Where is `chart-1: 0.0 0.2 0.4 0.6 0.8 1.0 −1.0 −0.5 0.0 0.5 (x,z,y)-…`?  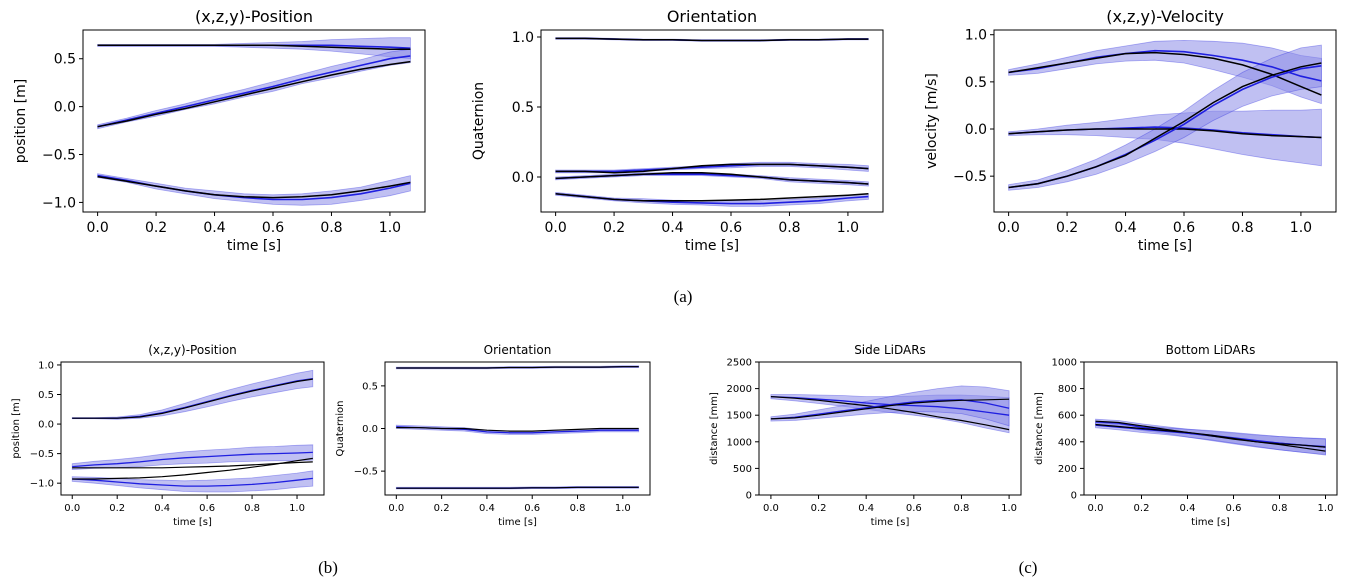 chart-1: 0.0 0.2 0.4 0.6 0.8 1.0 −1.0 −0.5 0.0 0.5 (x,z,y)-… is located at coordinates (219, 130).